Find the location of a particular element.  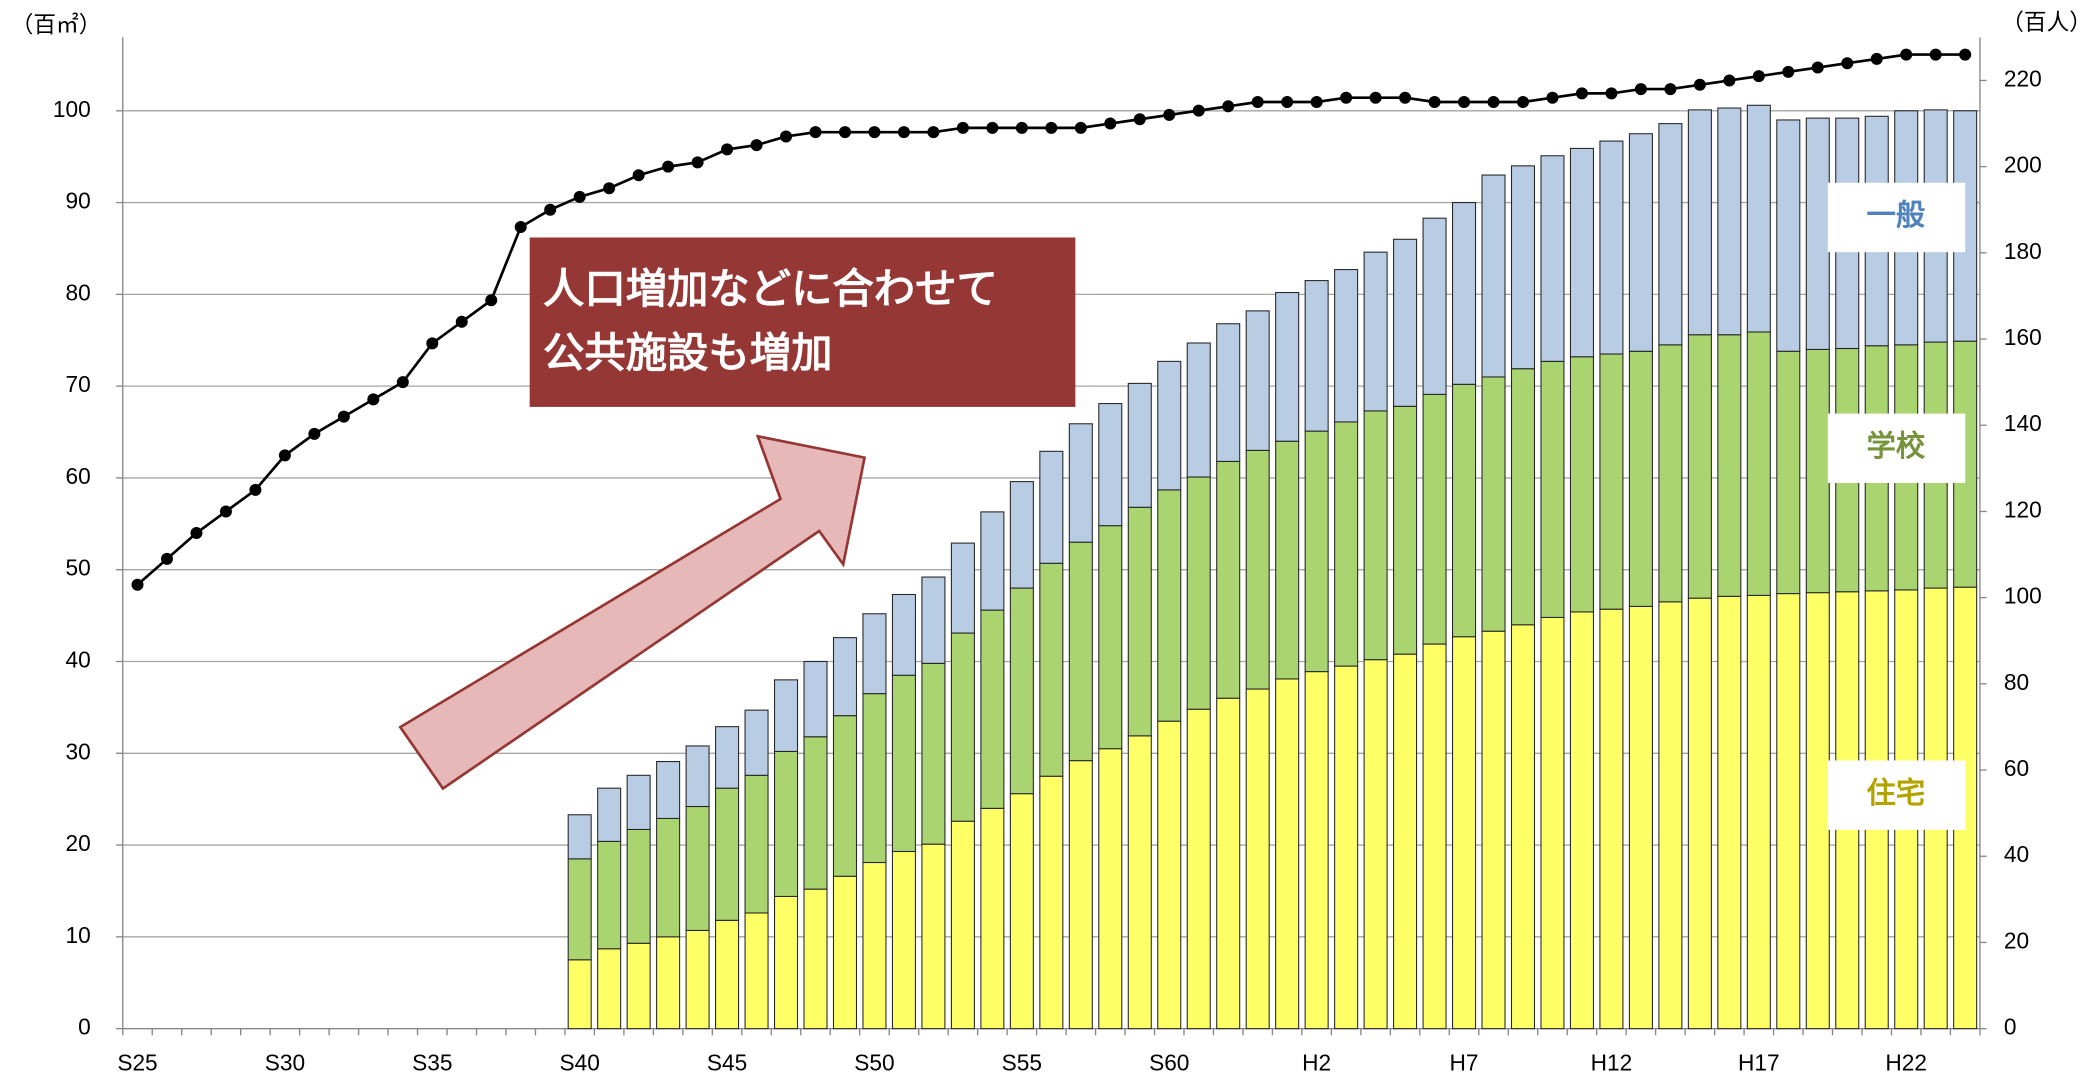

x-tick-label: H17 is located at coordinates (1759, 1063).